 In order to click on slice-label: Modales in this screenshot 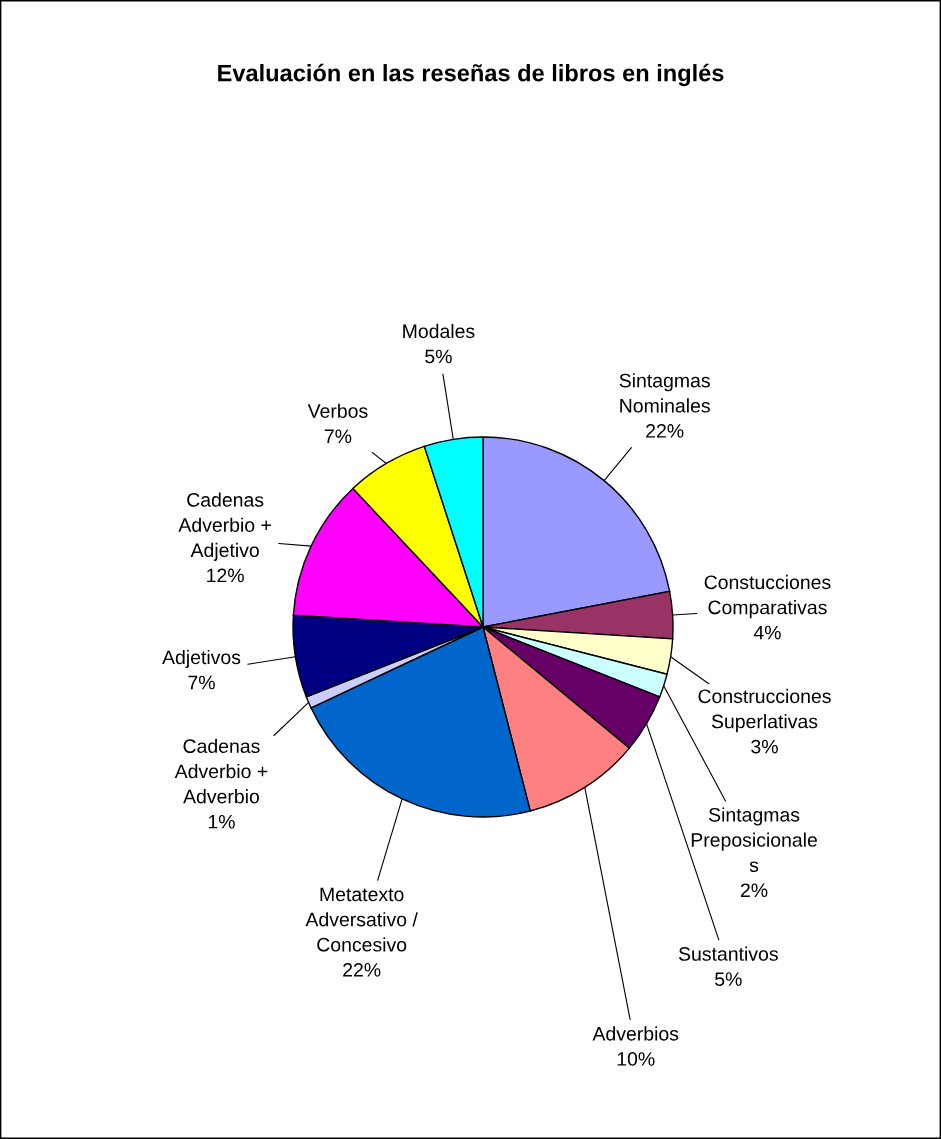, I will do `click(439, 331)`.